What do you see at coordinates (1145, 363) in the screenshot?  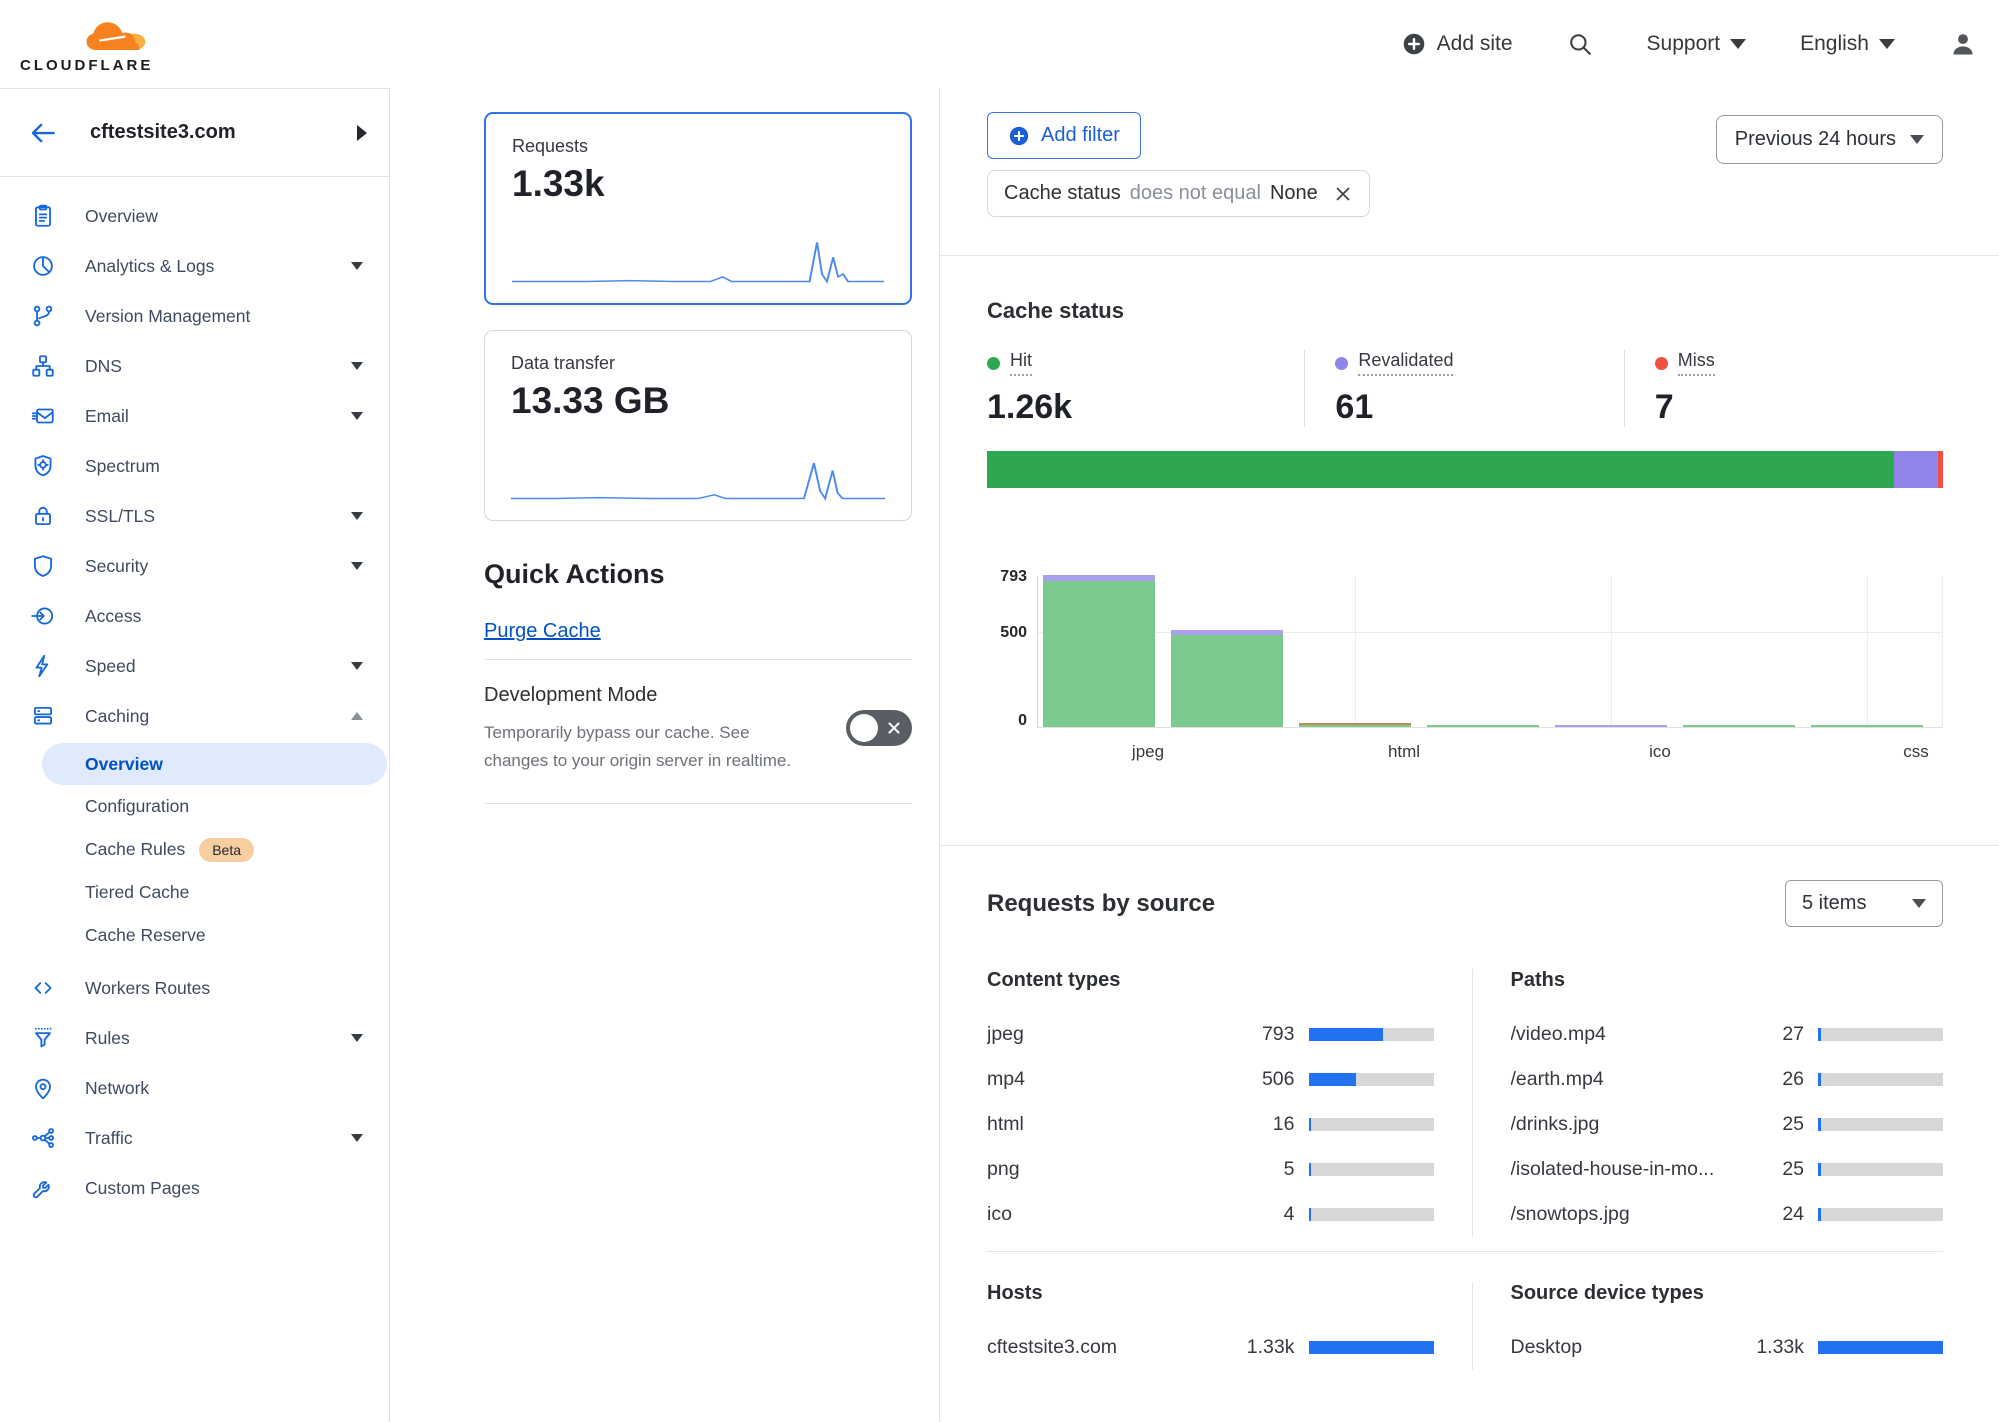 I see `stat-legend-hit: Hit` at bounding box center [1145, 363].